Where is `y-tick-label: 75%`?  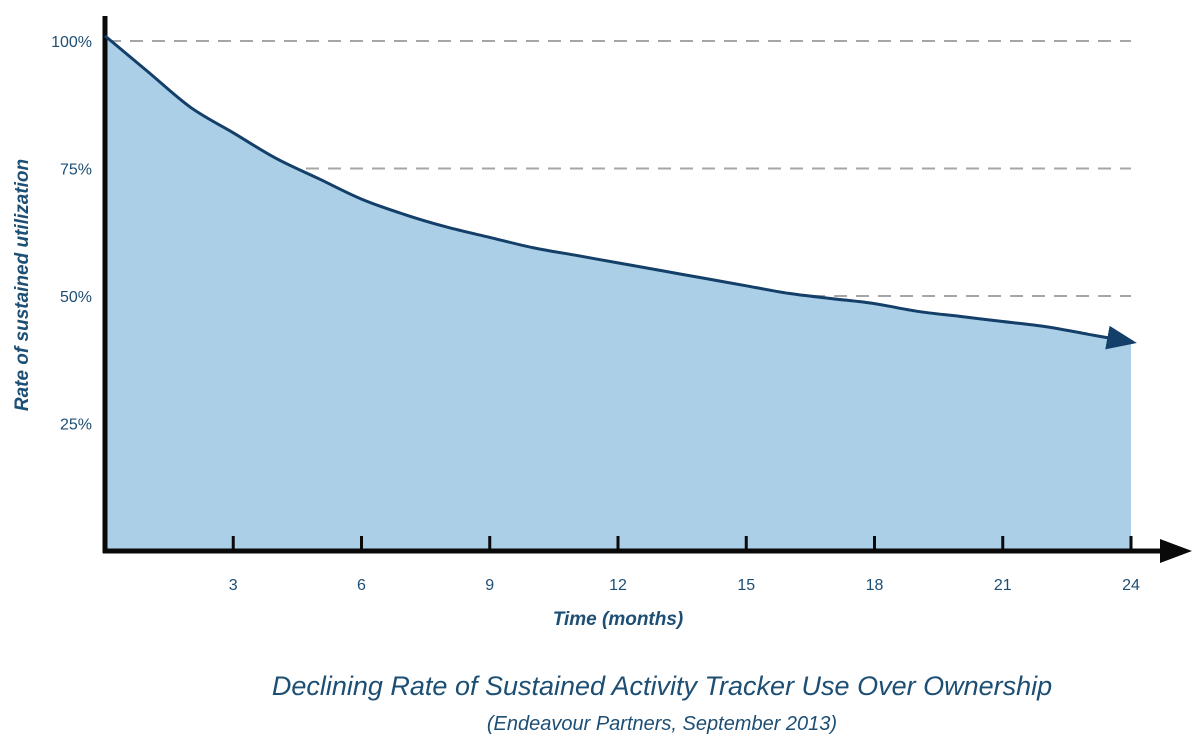 y-tick-label: 75% is located at coordinates (76, 170).